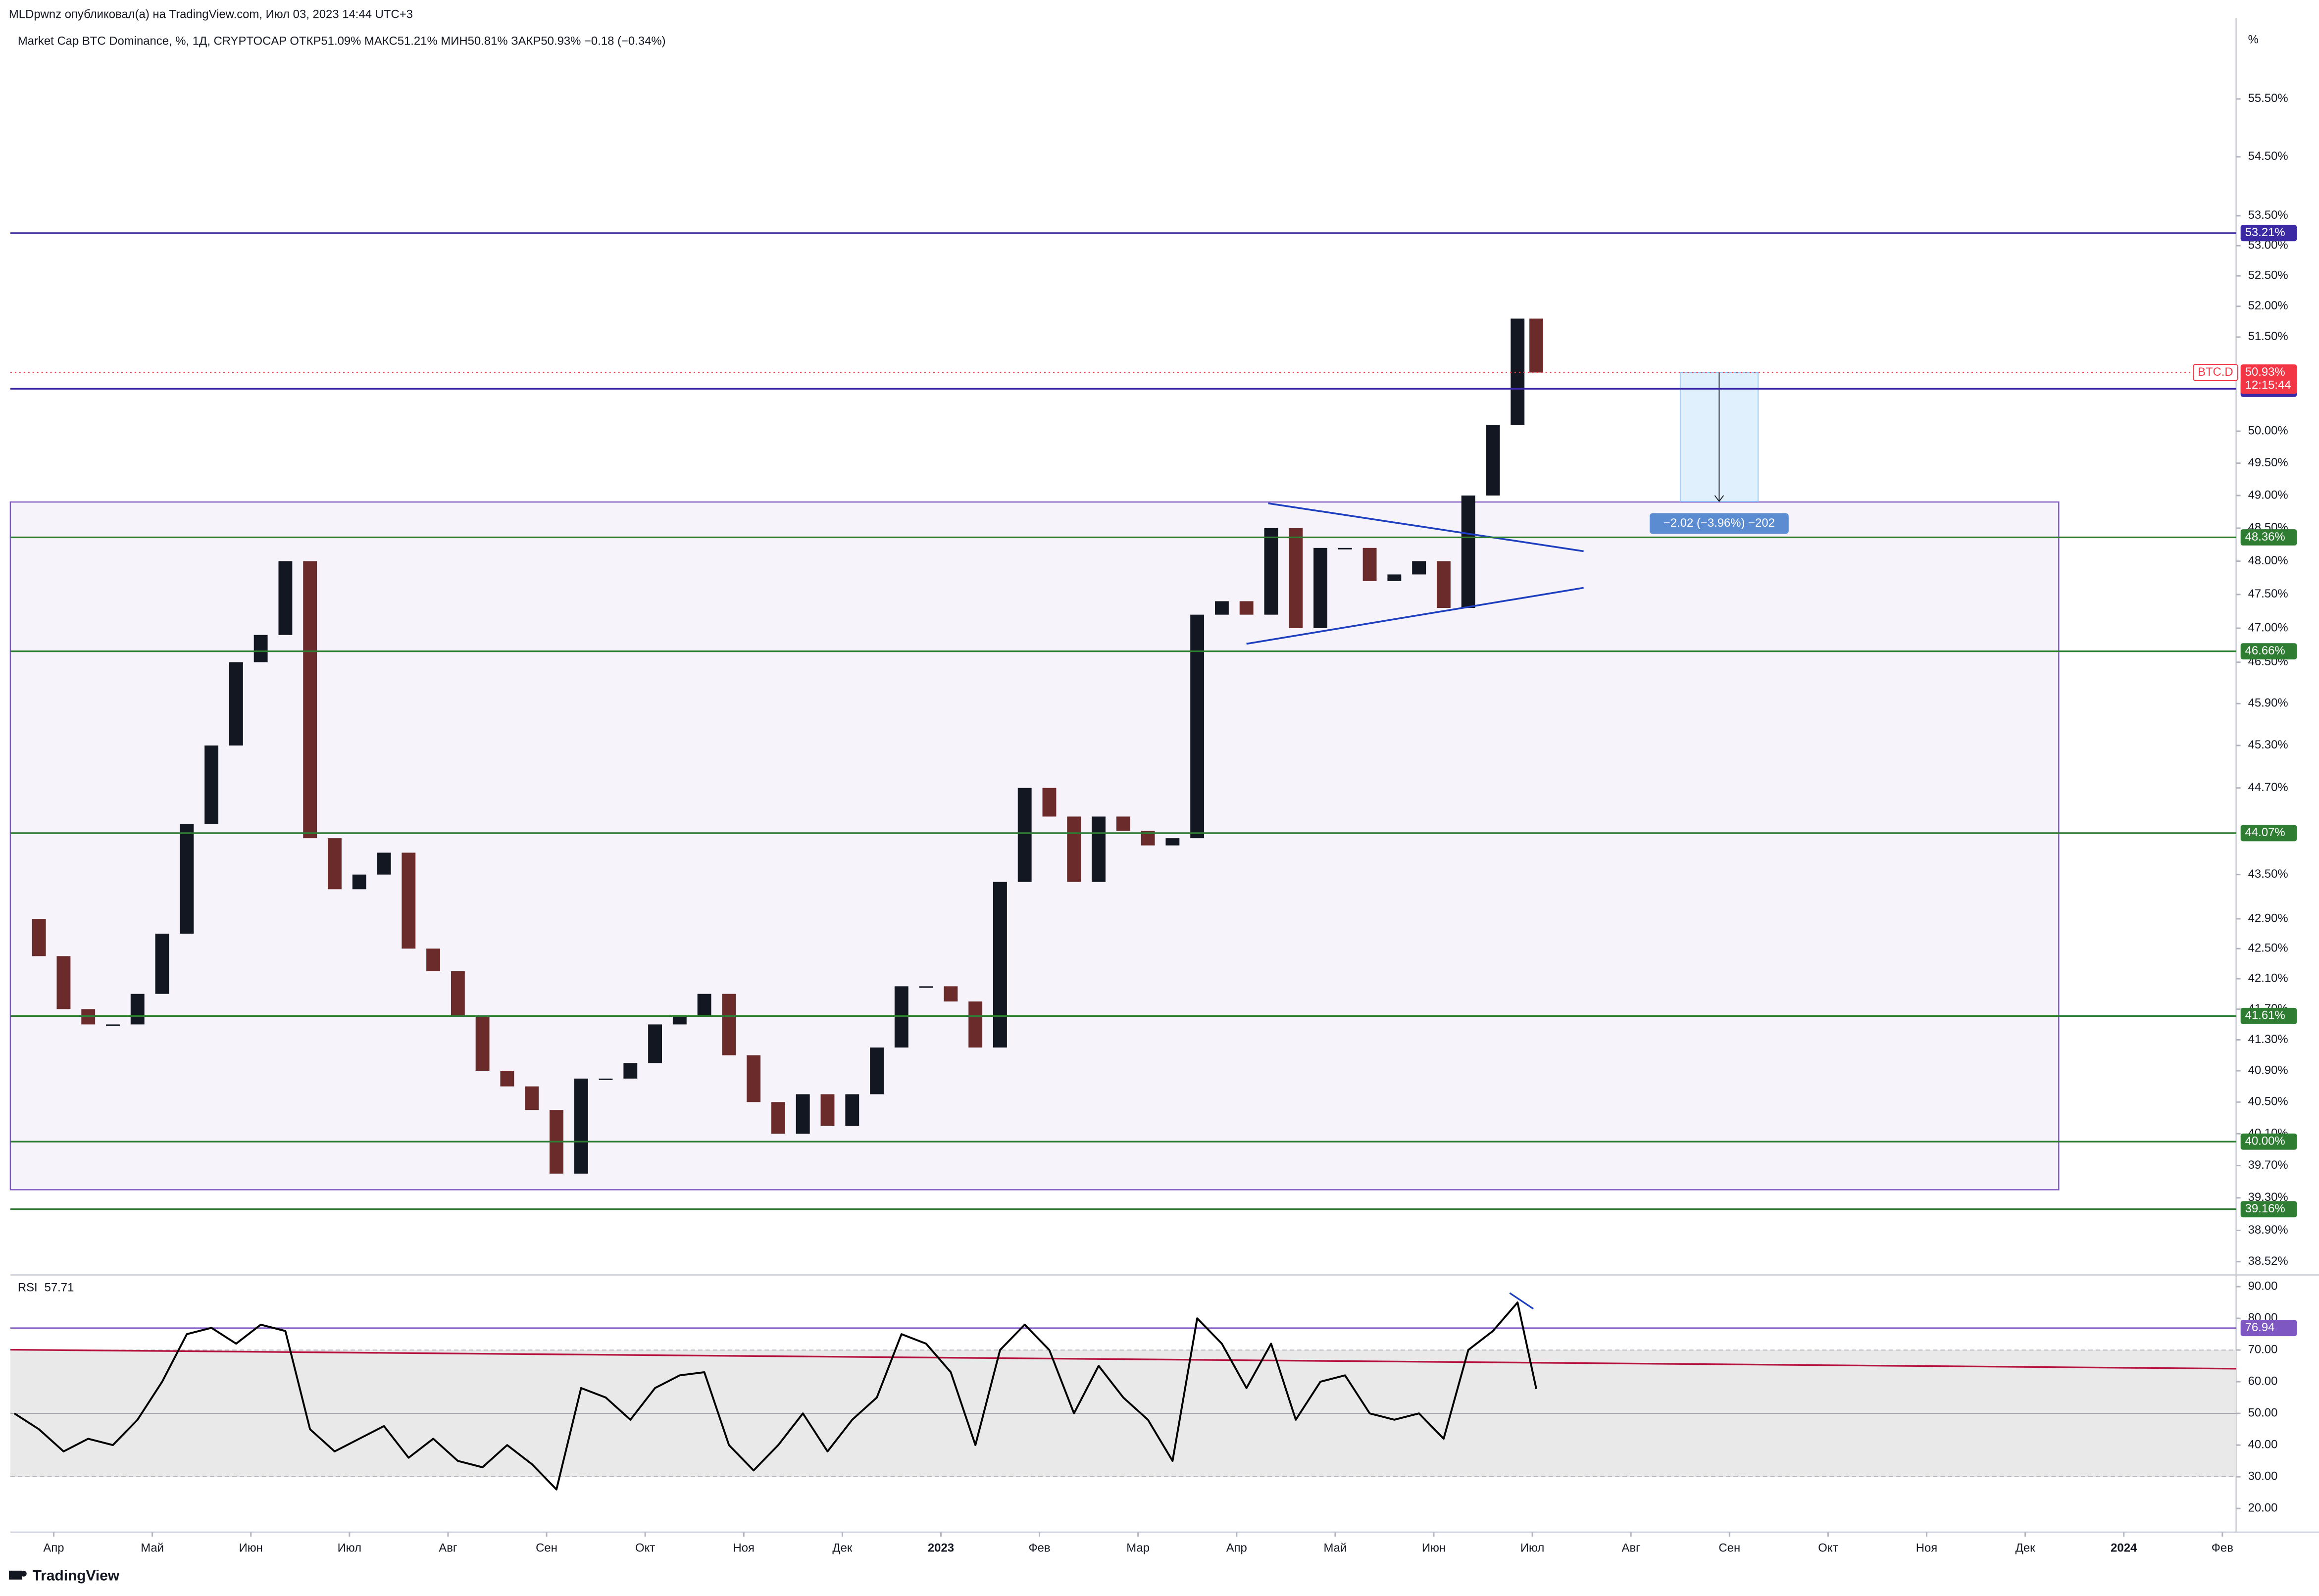 The image size is (2319, 1596). Describe the element at coordinates (2268, 156) in the screenshot. I see `y-tick-label: 54.50%` at that location.